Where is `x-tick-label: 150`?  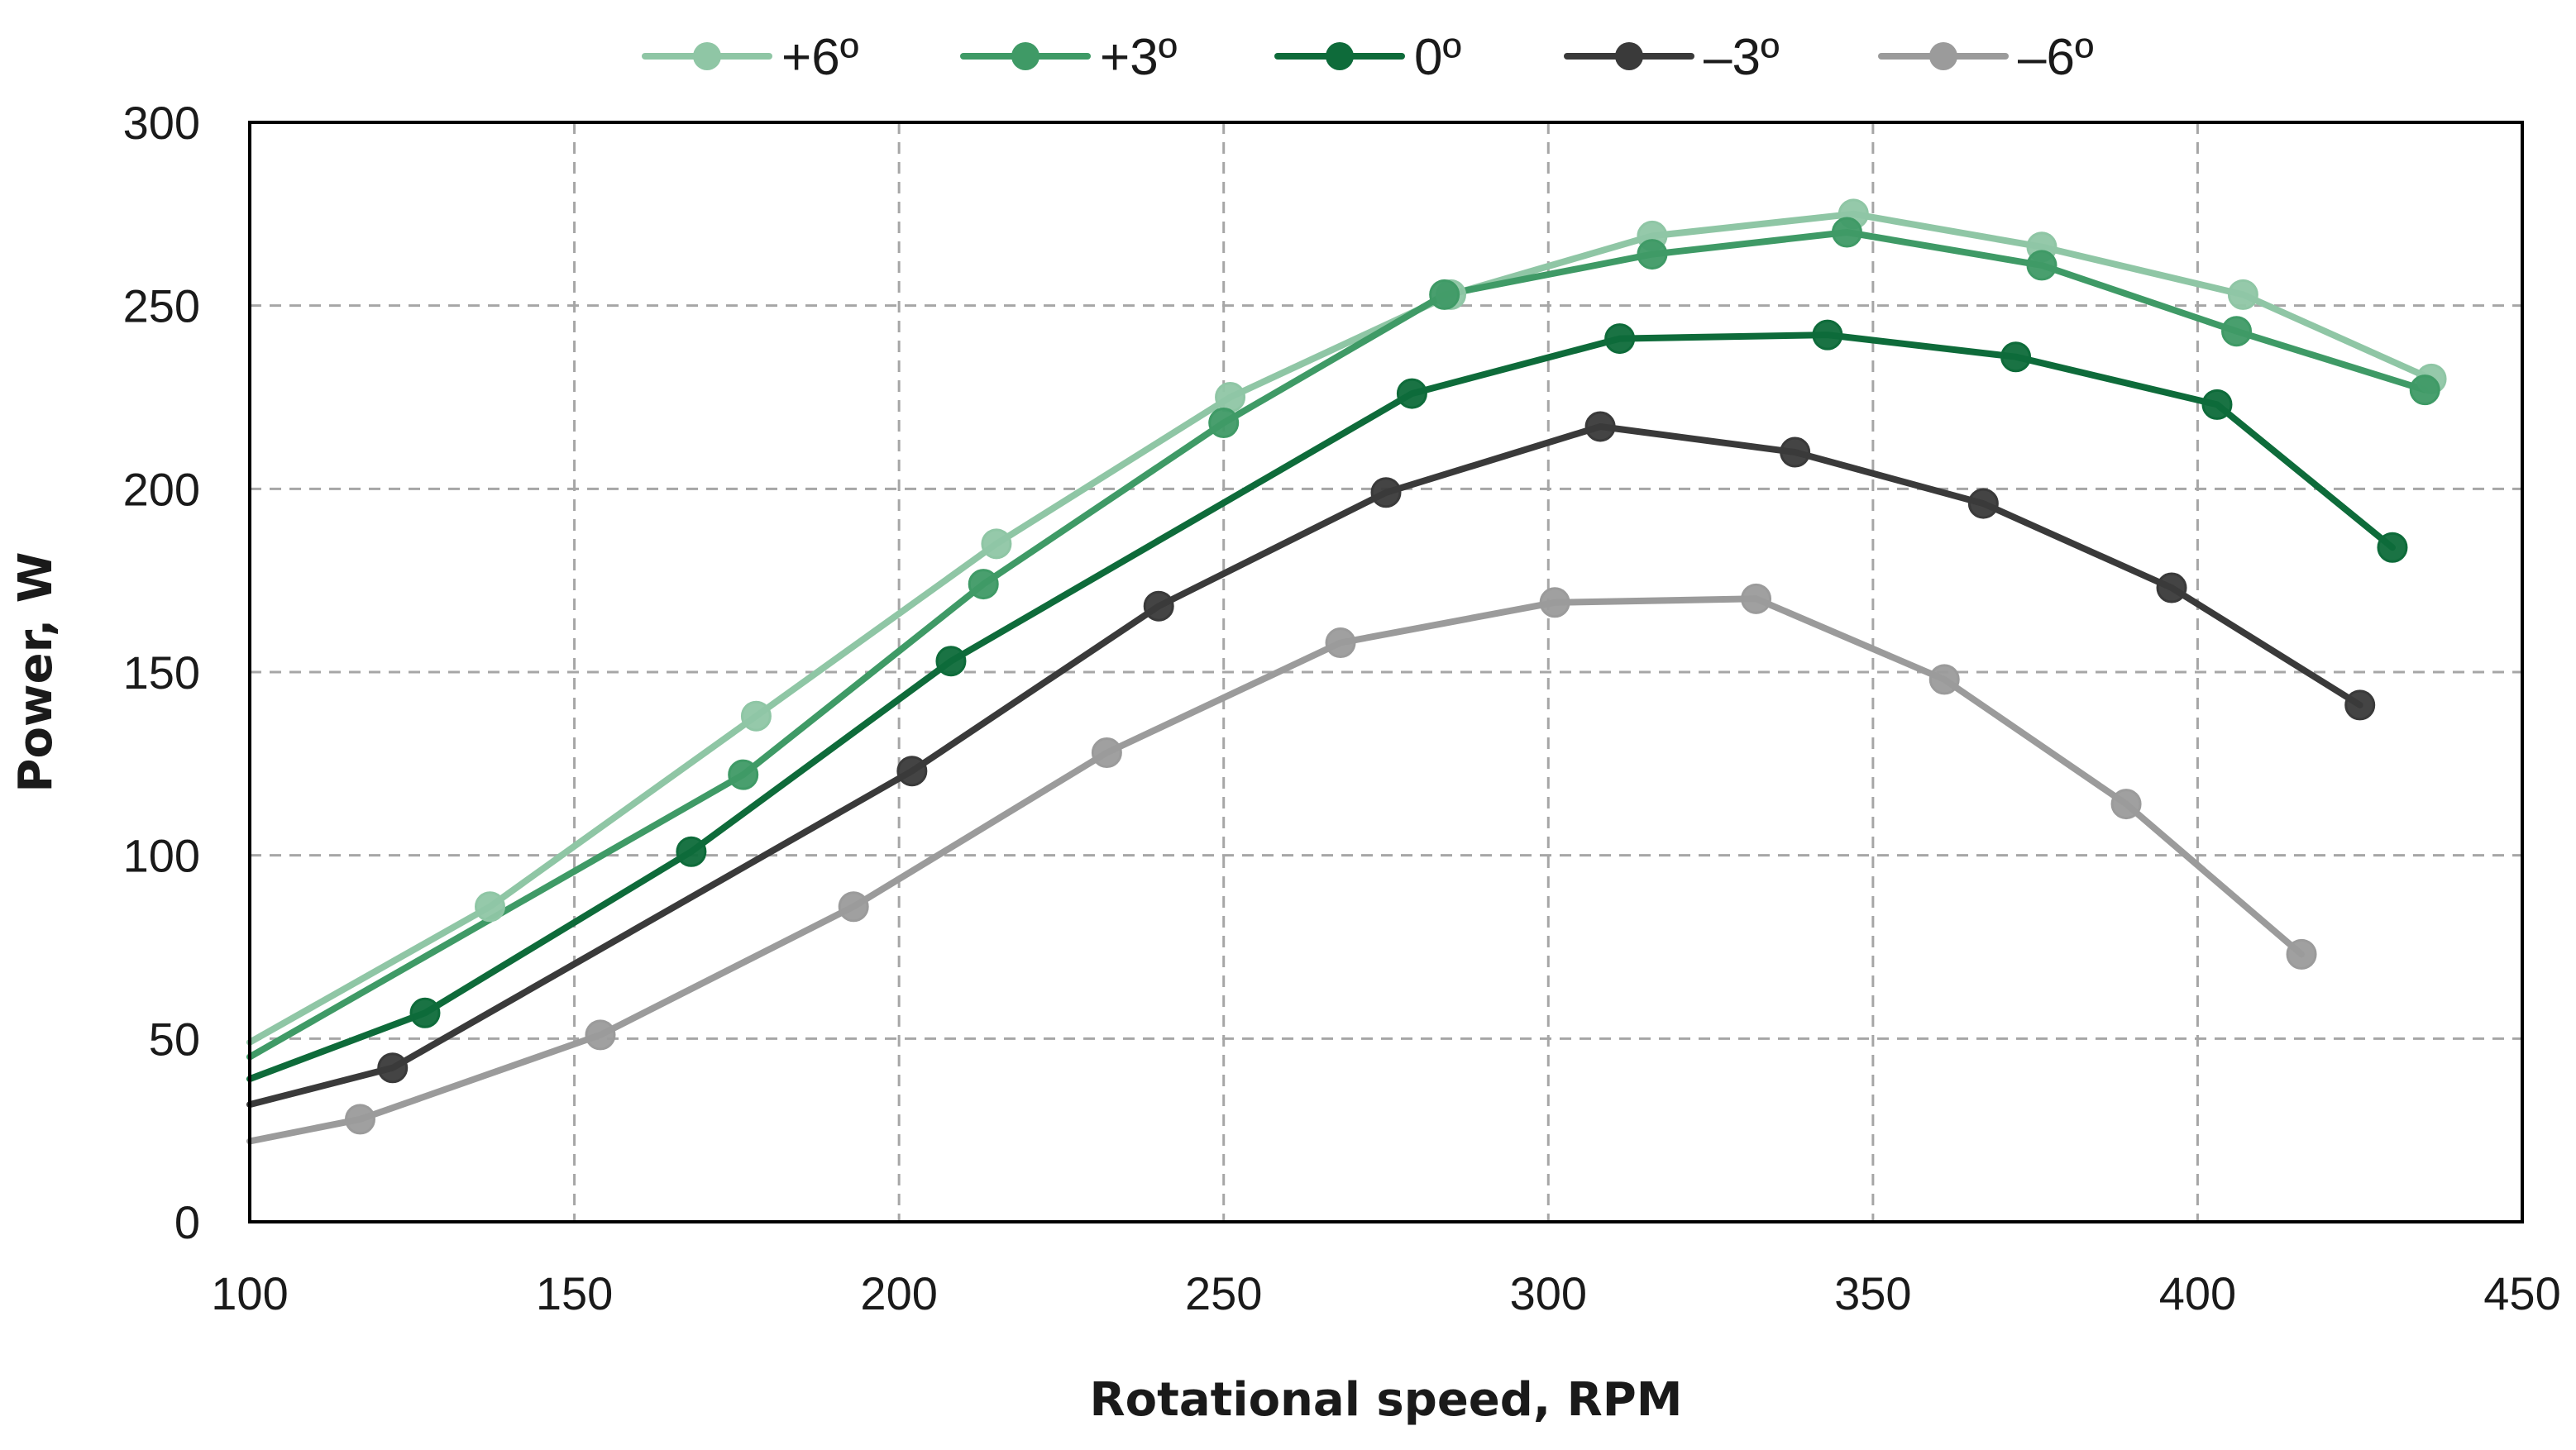
x-tick-label: 150 is located at coordinates (574, 1293).